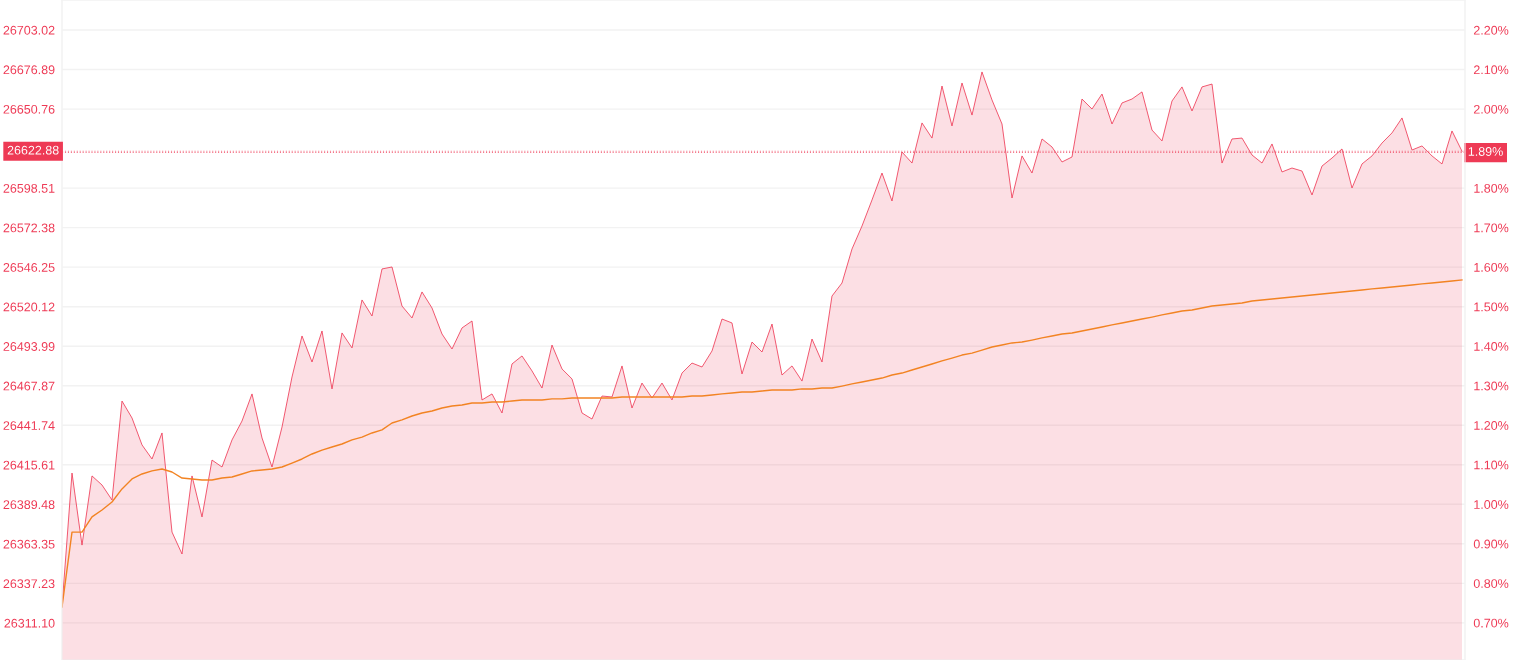 The height and width of the screenshot is (660, 1517). Describe the element at coordinates (29, 30) in the screenshot. I see `y-tick-label: 26703.02` at that location.